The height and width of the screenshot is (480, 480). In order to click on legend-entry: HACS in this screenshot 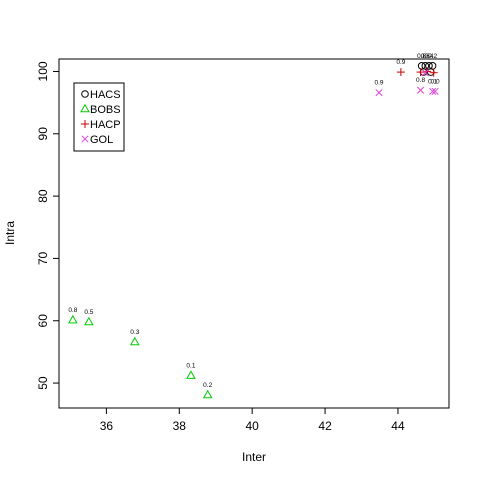, I will do `click(101, 95)`.